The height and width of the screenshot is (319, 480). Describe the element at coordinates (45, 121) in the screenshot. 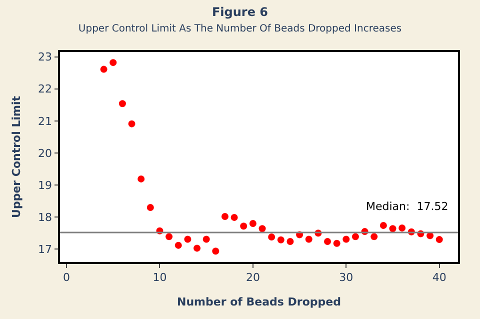

I see `y-tick-label: 21` at that location.